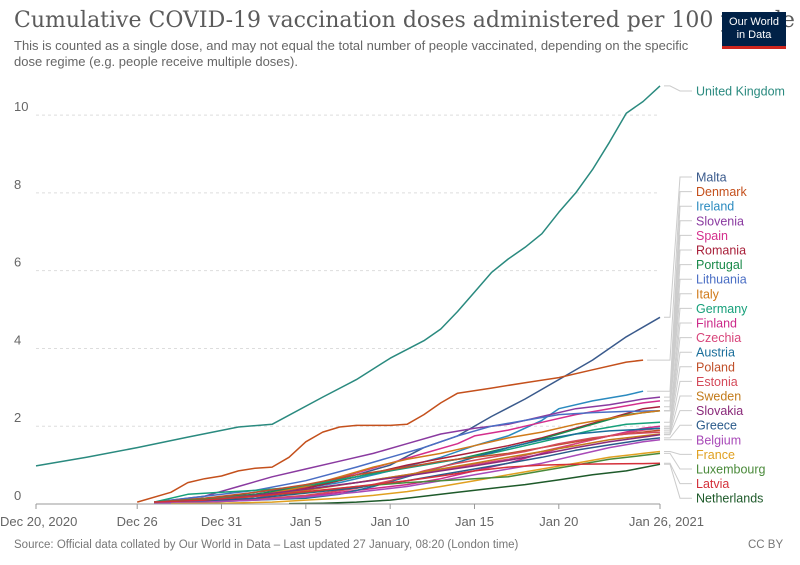  I want to click on series-line-slovenia, so click(407, 449).